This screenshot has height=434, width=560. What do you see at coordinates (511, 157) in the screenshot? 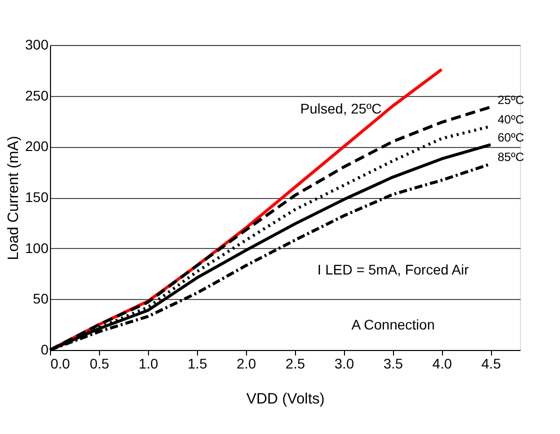
I see `series-label: 85ºC` at bounding box center [511, 157].